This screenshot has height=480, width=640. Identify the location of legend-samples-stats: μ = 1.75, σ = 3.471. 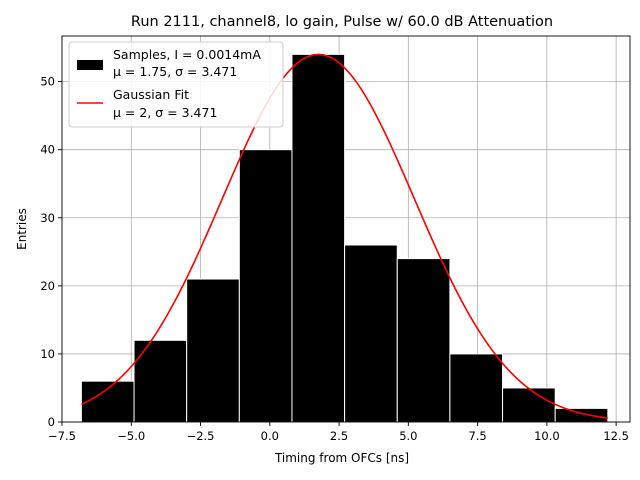
(175, 71).